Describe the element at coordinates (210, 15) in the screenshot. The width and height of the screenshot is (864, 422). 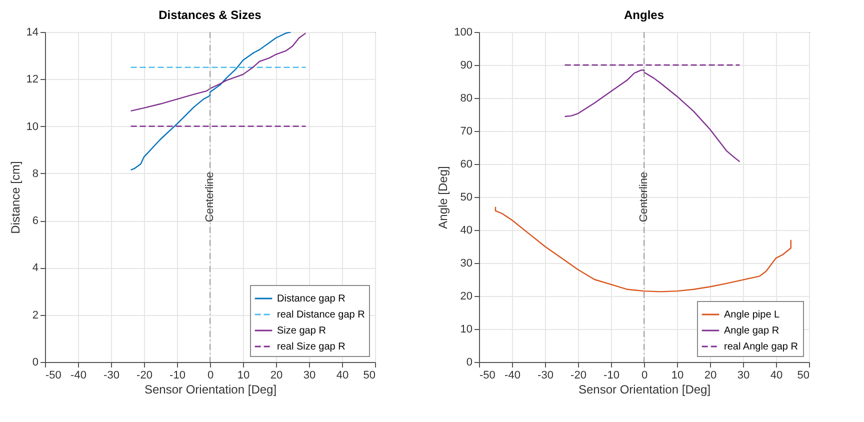
I see `chart-title: Distances & Sizes` at that location.